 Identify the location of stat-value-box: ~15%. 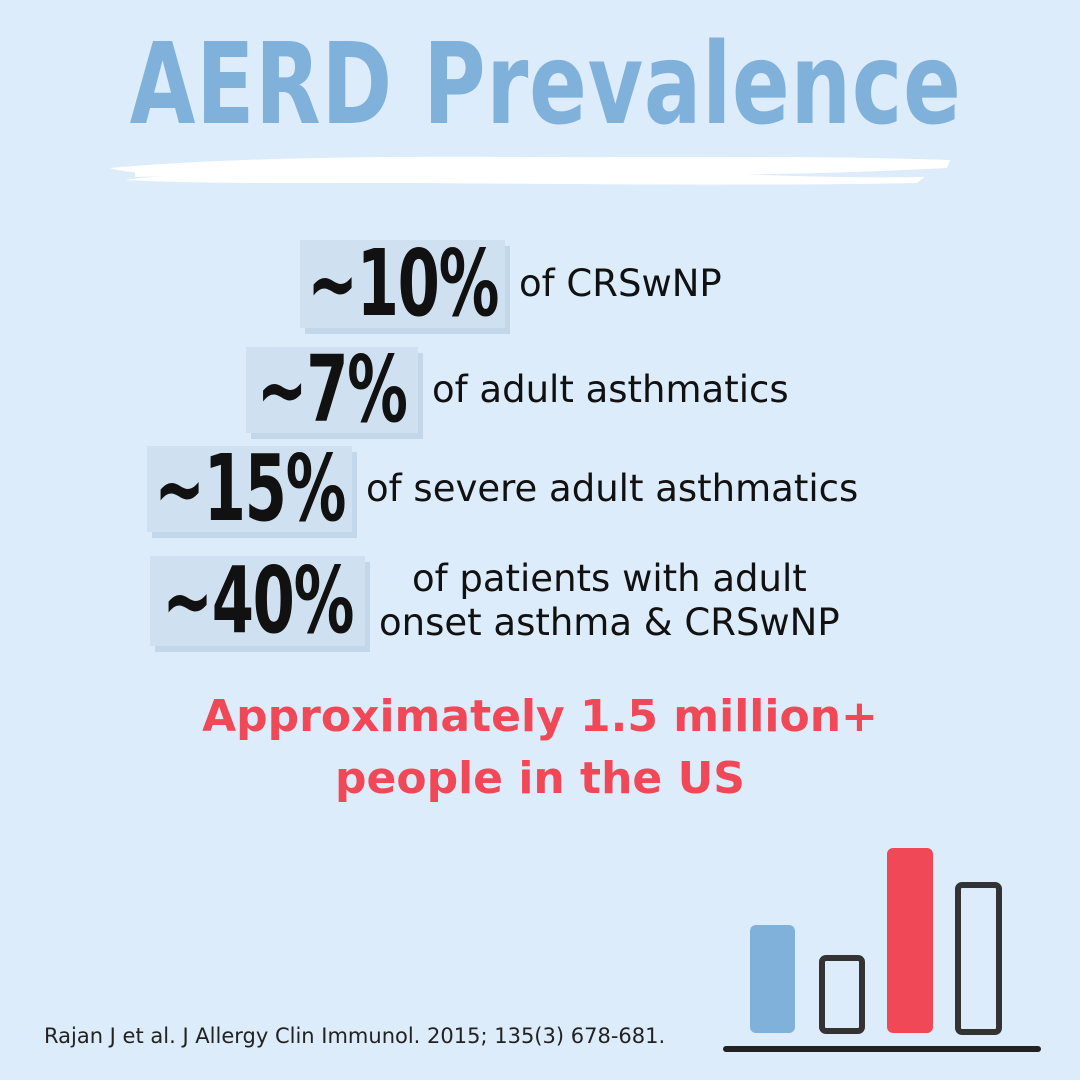
(249, 489).